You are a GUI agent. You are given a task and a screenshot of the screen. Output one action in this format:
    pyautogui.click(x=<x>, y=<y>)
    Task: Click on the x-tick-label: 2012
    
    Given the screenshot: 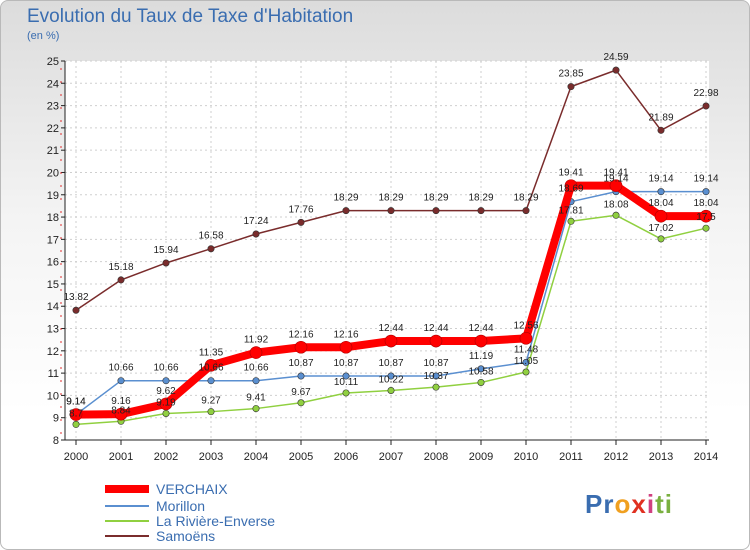 What is the action you would take?
    pyautogui.click(x=616, y=457)
    